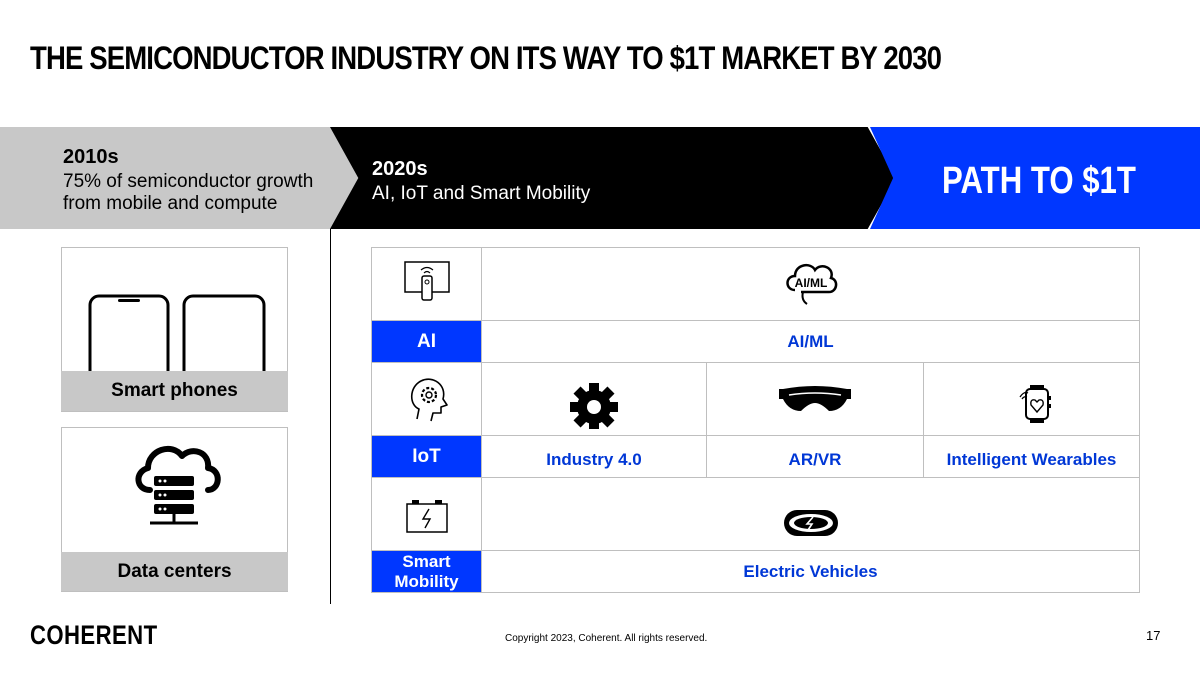 This screenshot has height=675, width=1200. What do you see at coordinates (594, 406) in the screenshot?
I see `gear-icon` at bounding box center [594, 406].